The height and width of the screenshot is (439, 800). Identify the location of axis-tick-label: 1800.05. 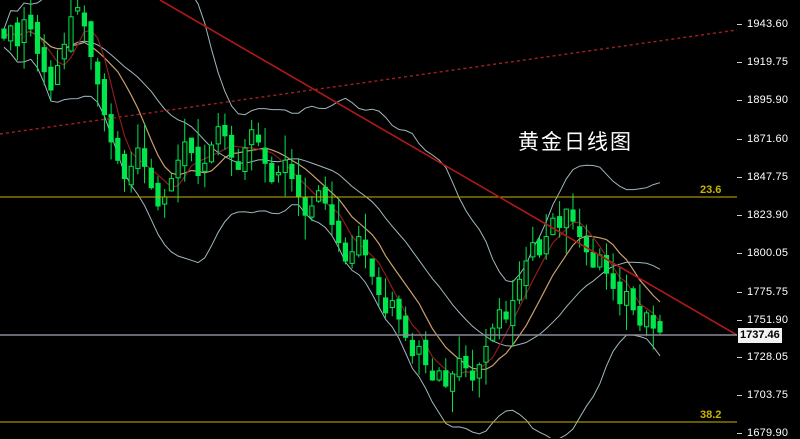
(768, 253).